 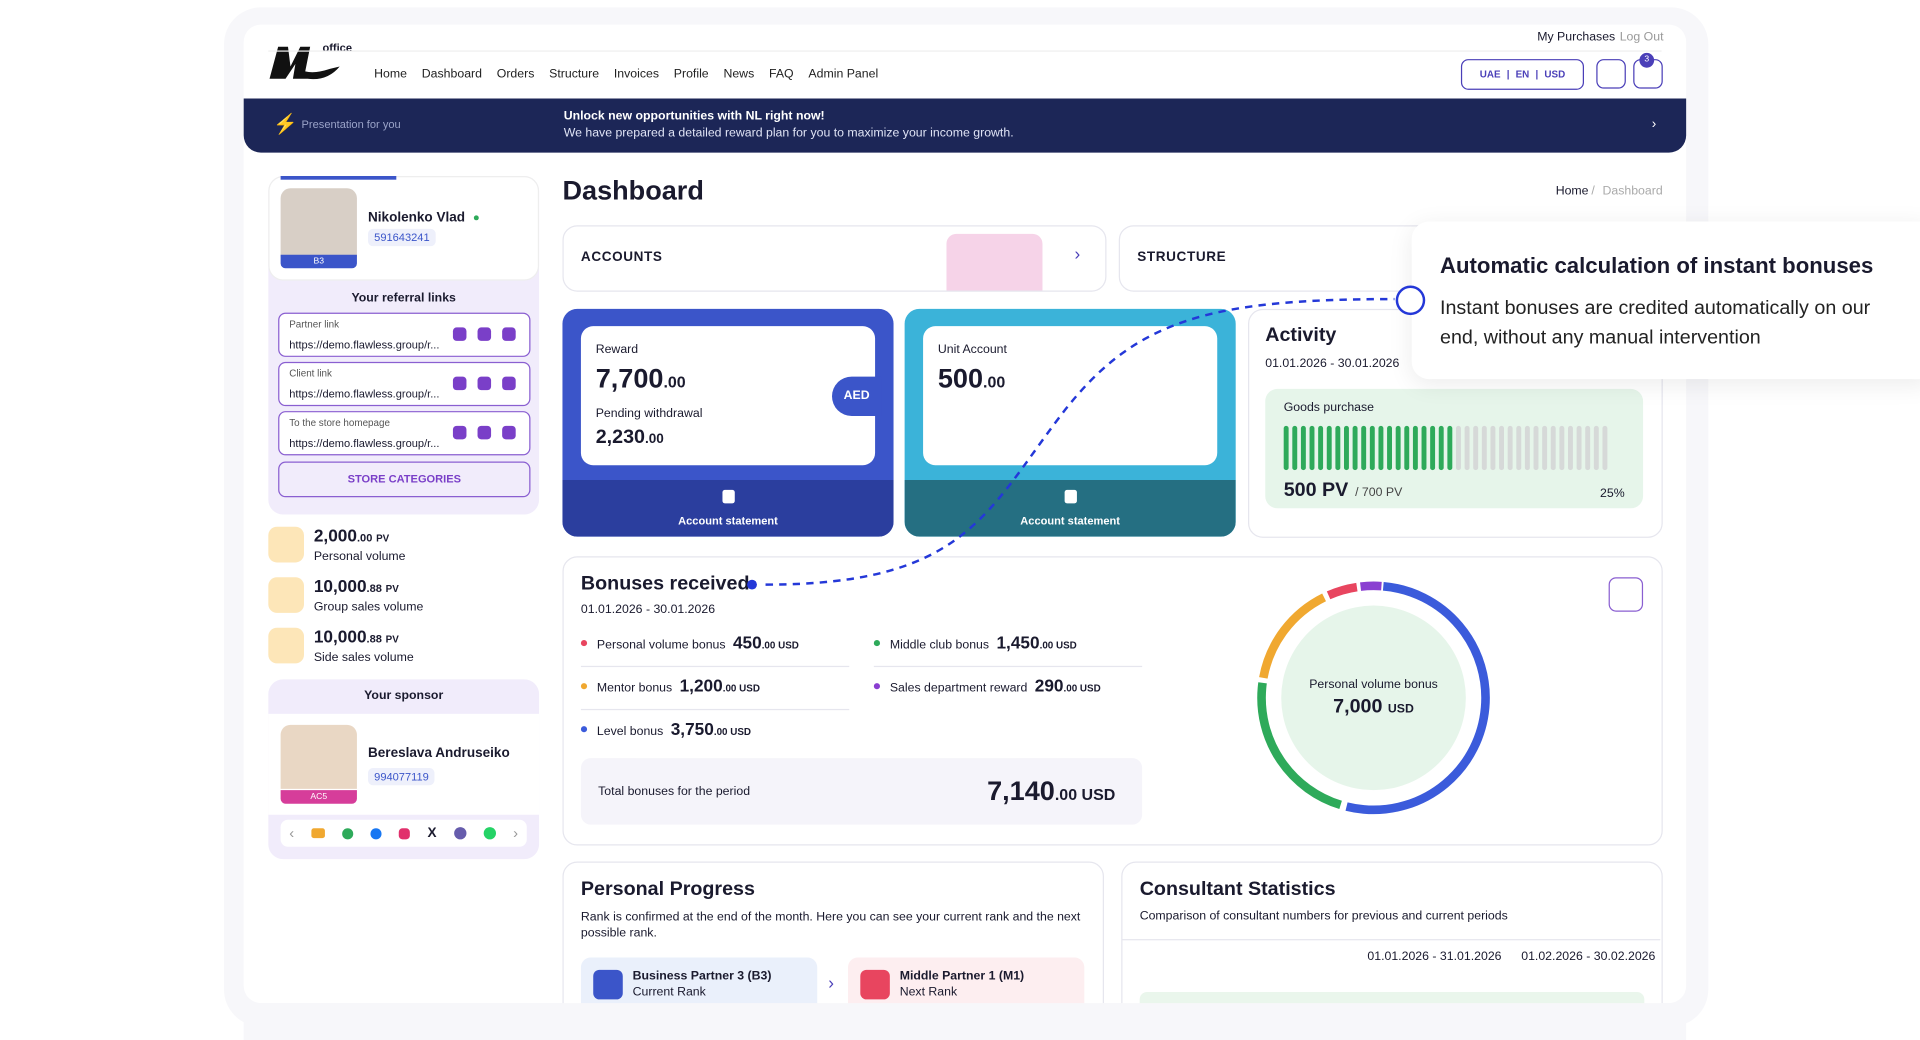 I want to click on locale-item: EN, so click(x=1522, y=74).